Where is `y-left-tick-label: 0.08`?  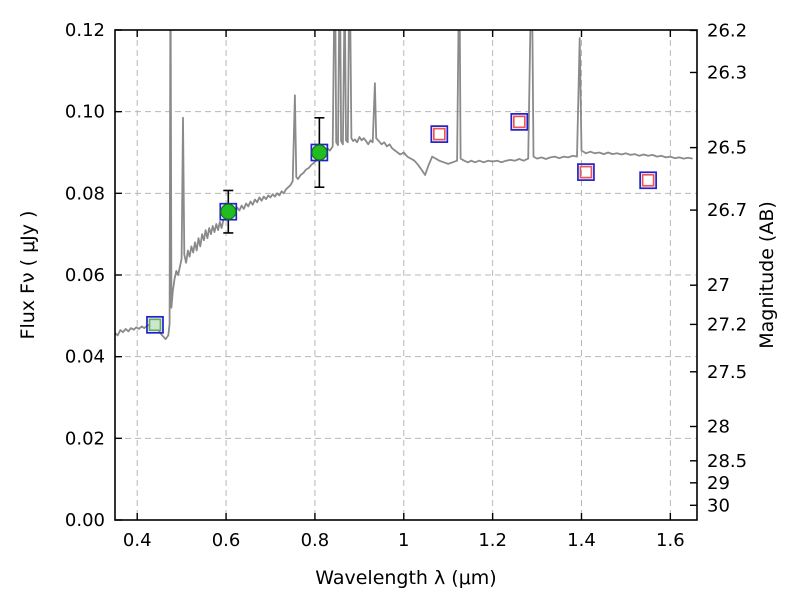
y-left-tick-label: 0.08 is located at coordinates (85, 193).